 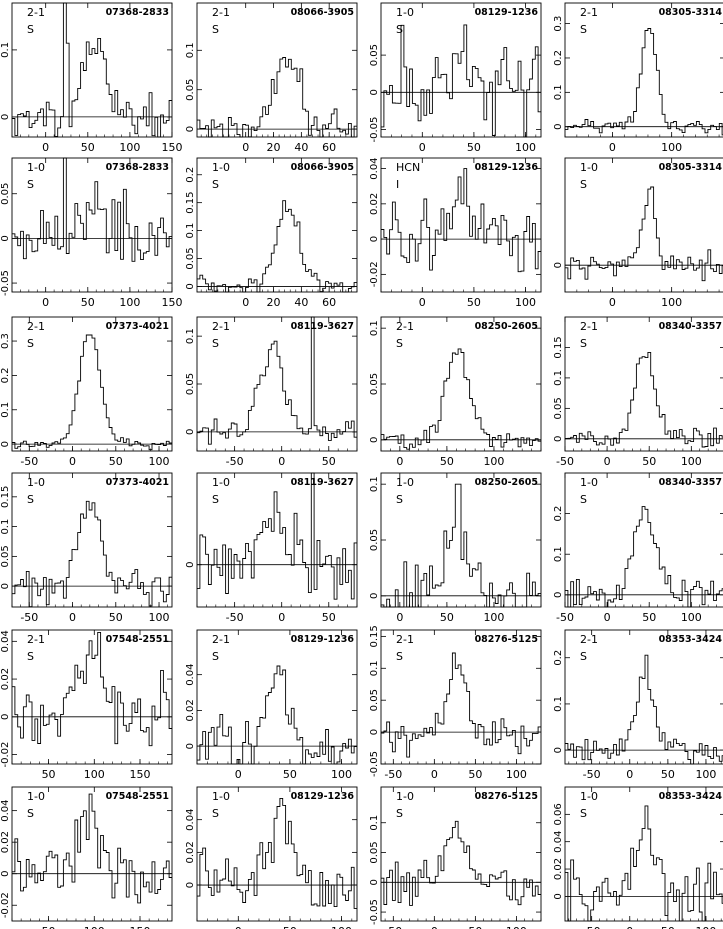 I want to click on spectrum-panel-p12: 0 50 100 -0.02 0 0.02 0.04 HCN I 08129-1236, so click(x=455, y=233).